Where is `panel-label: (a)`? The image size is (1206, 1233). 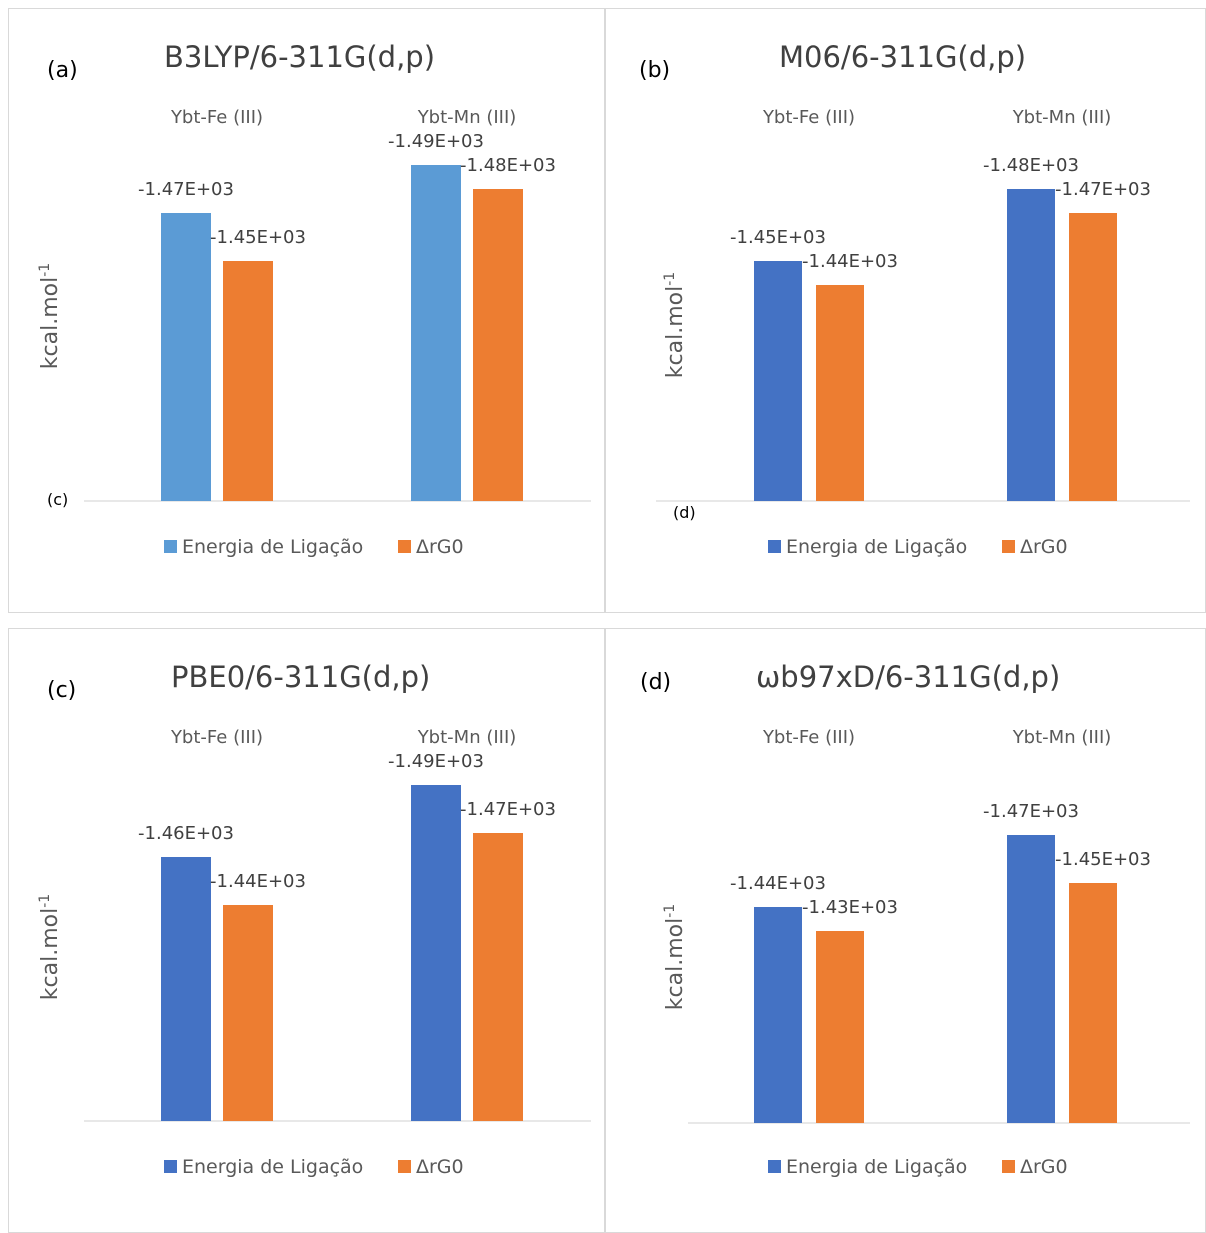 panel-label: (a) is located at coordinates (62, 70).